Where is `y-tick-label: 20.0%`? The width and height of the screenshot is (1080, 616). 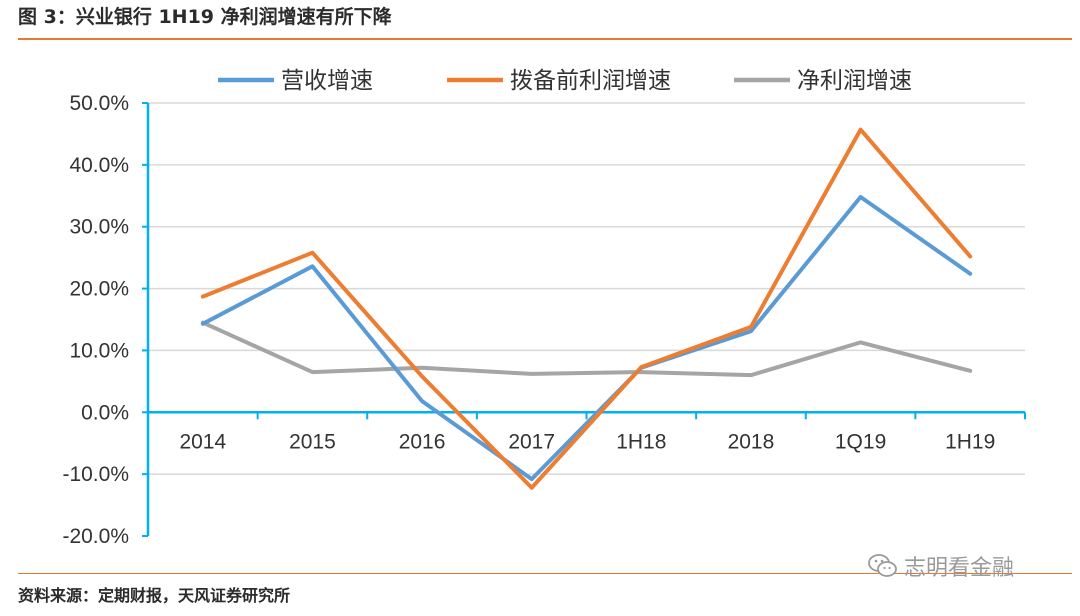
y-tick-label: 20.0% is located at coordinates (99, 289).